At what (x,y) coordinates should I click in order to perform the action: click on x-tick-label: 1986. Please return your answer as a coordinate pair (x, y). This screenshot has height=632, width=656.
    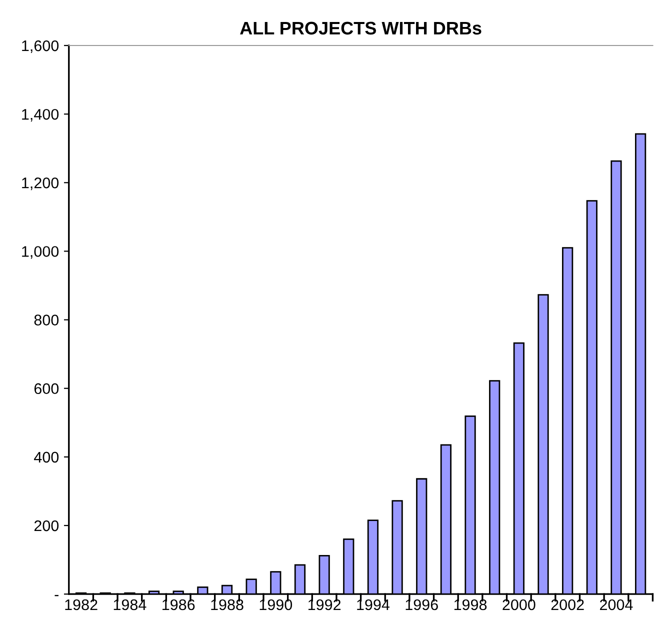
    Looking at the image, I should click on (178, 604).